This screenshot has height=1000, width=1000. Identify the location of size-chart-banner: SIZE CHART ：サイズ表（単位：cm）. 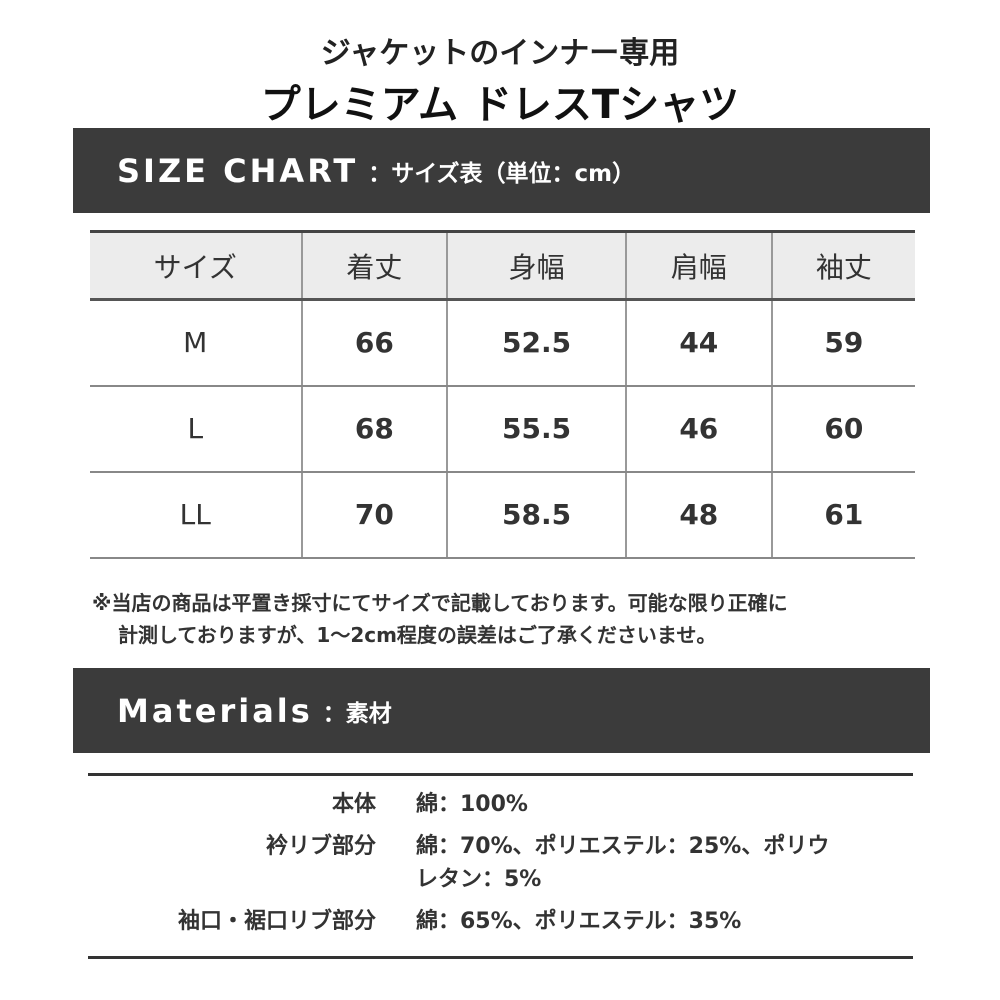
(501, 170).